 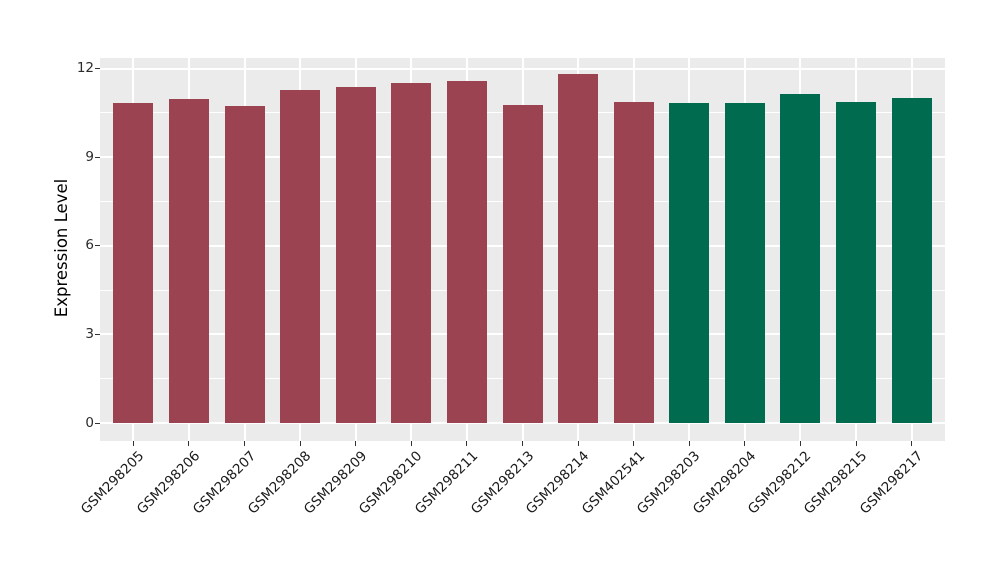 What do you see at coordinates (244, 264) in the screenshot?
I see `bar-GSM298207` at bounding box center [244, 264].